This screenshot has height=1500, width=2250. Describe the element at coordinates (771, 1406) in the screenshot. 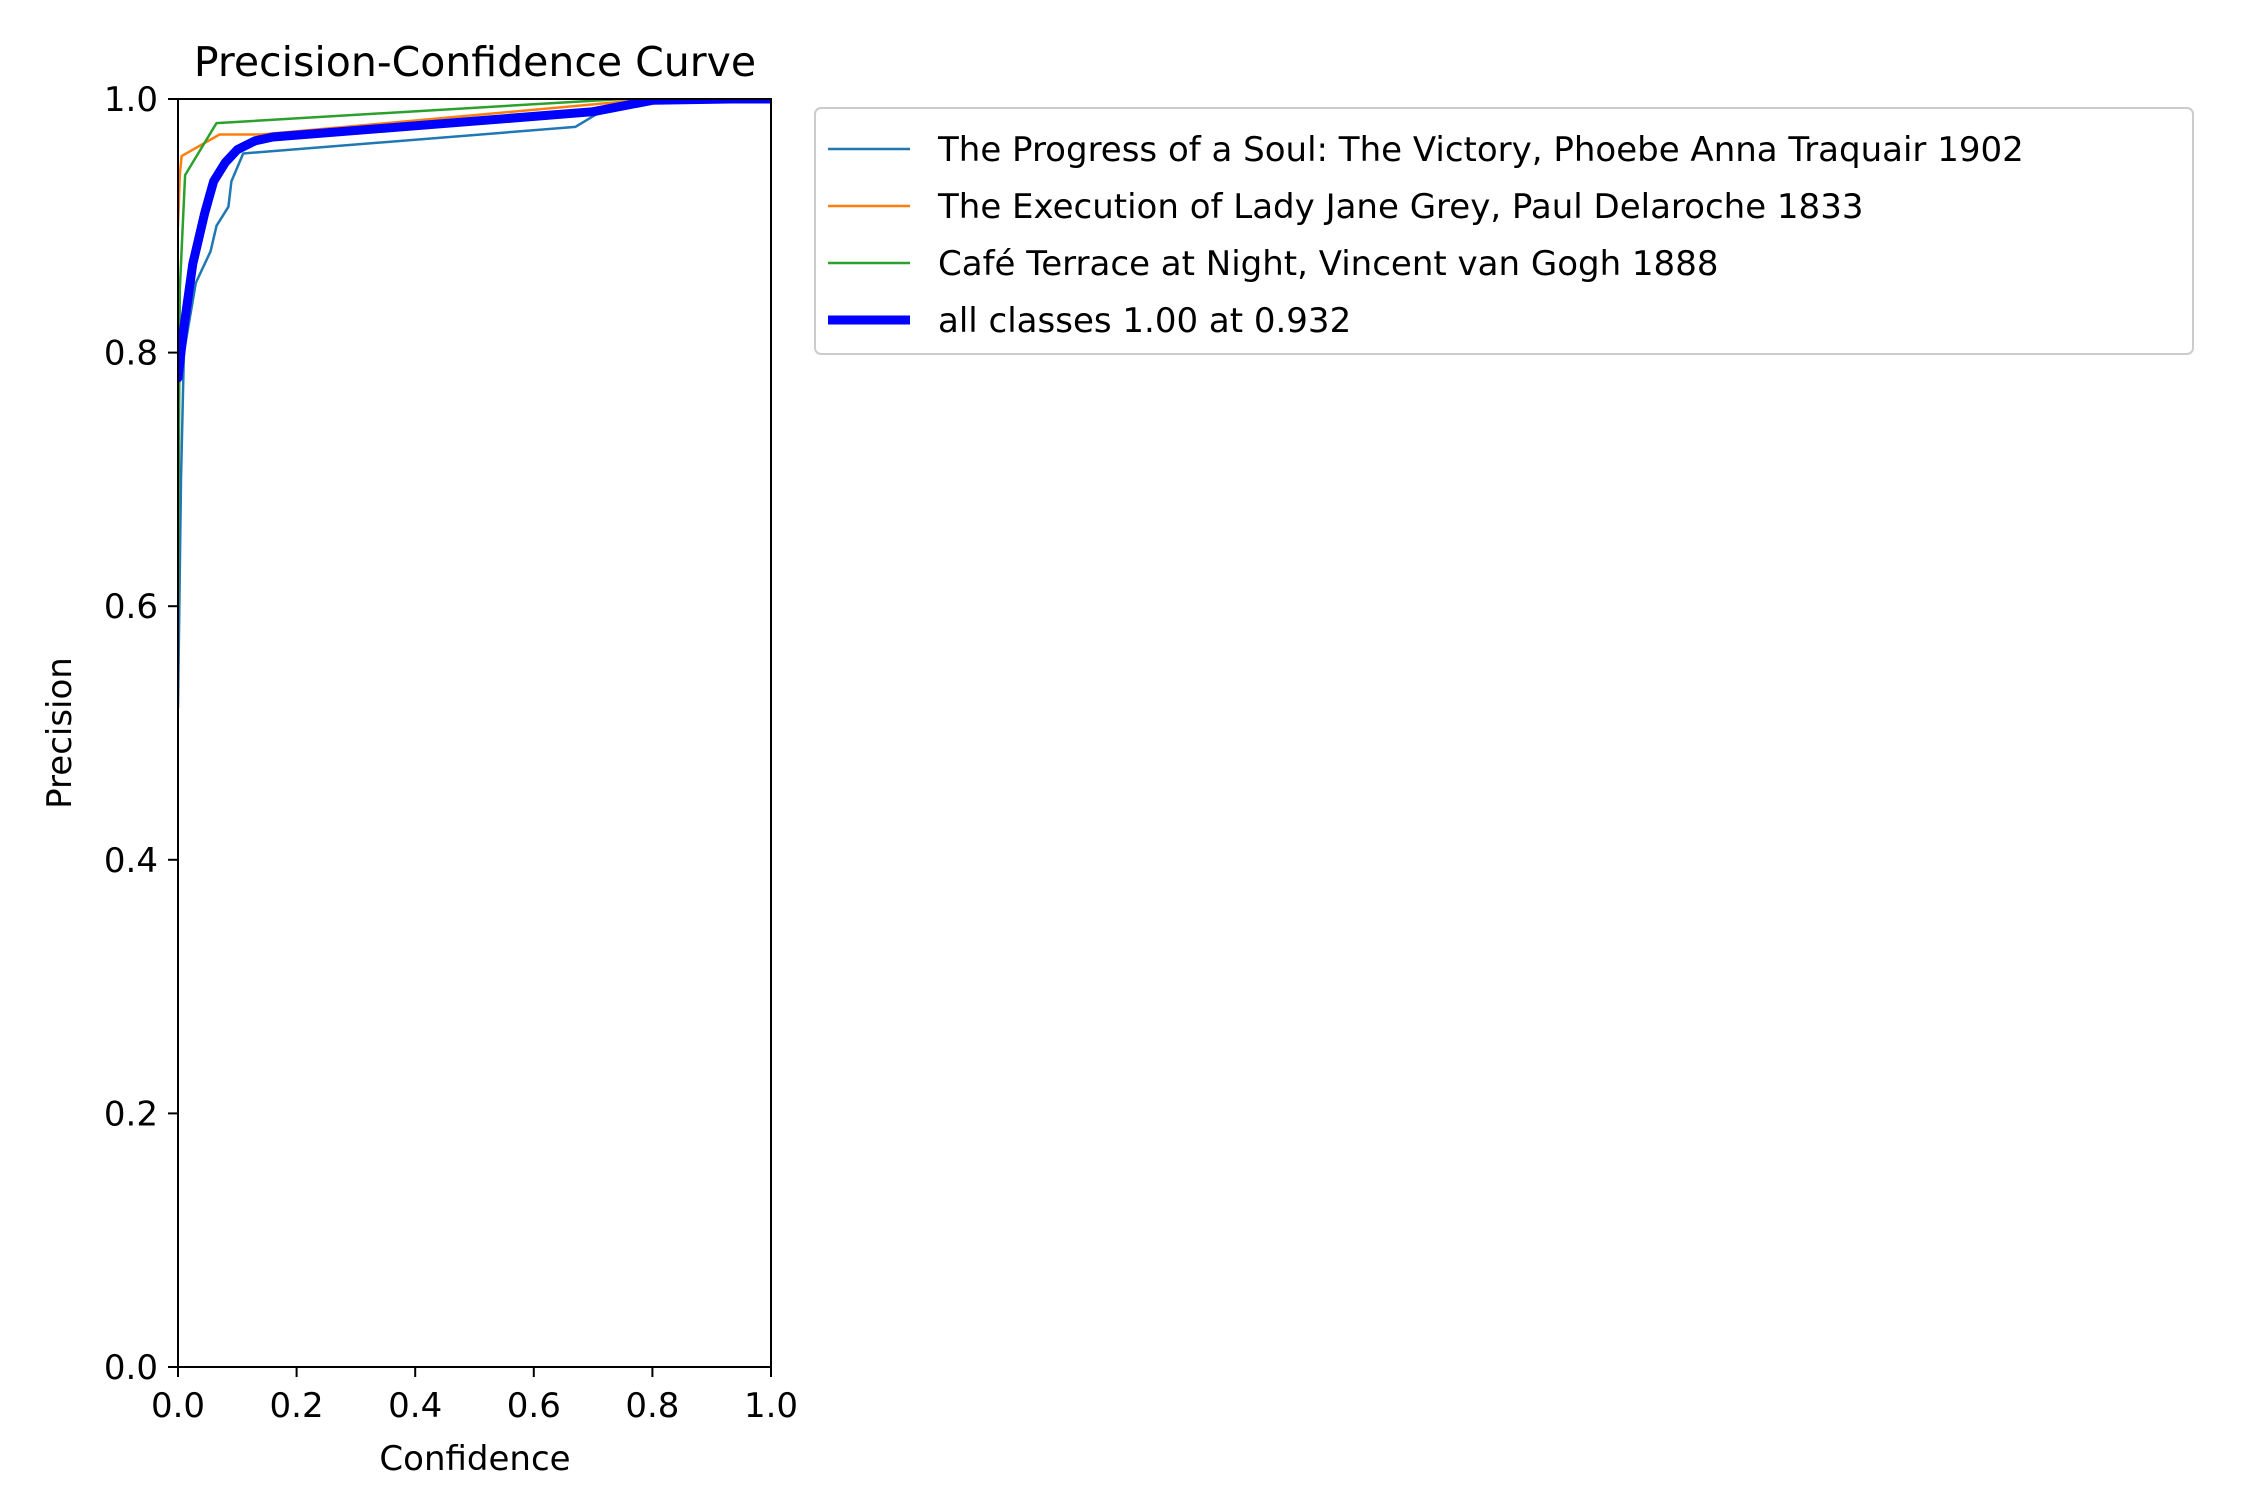

I see `x-tick-label: 1.0` at that location.